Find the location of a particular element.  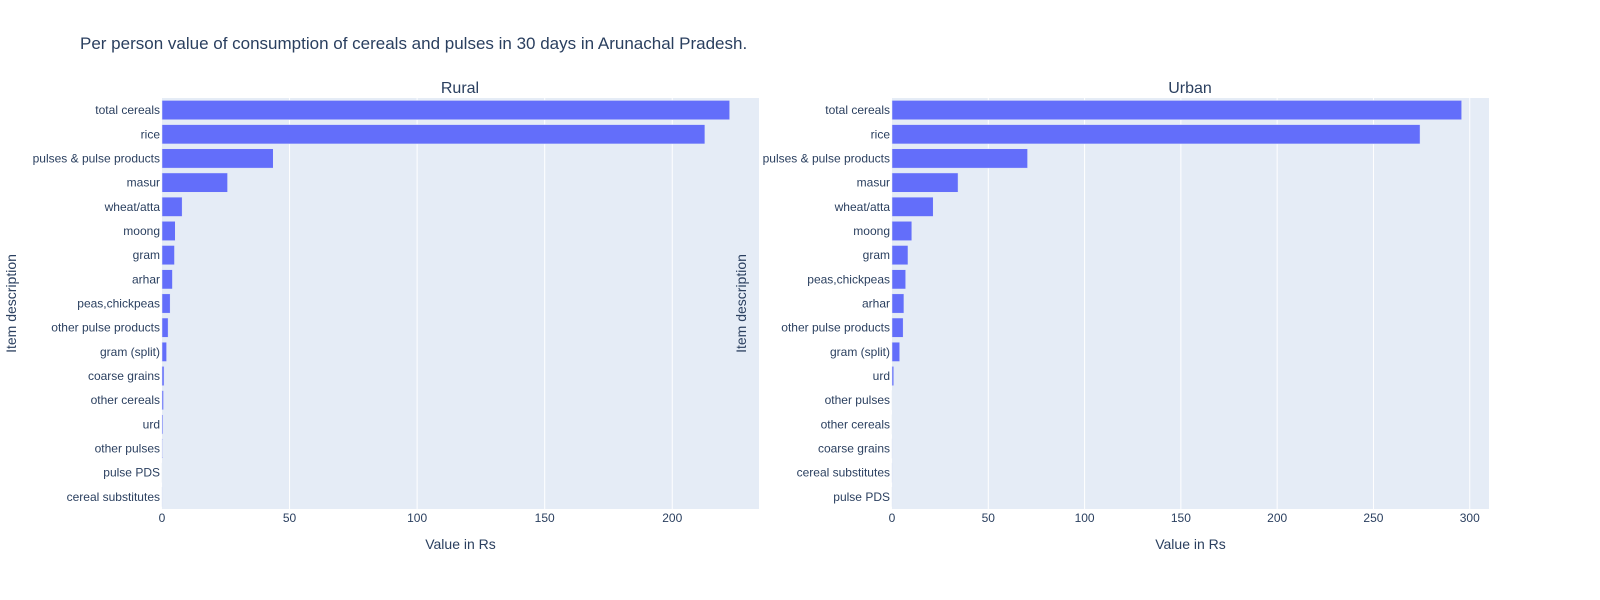

rural-y-tick-label: gram is located at coordinates (146, 255).